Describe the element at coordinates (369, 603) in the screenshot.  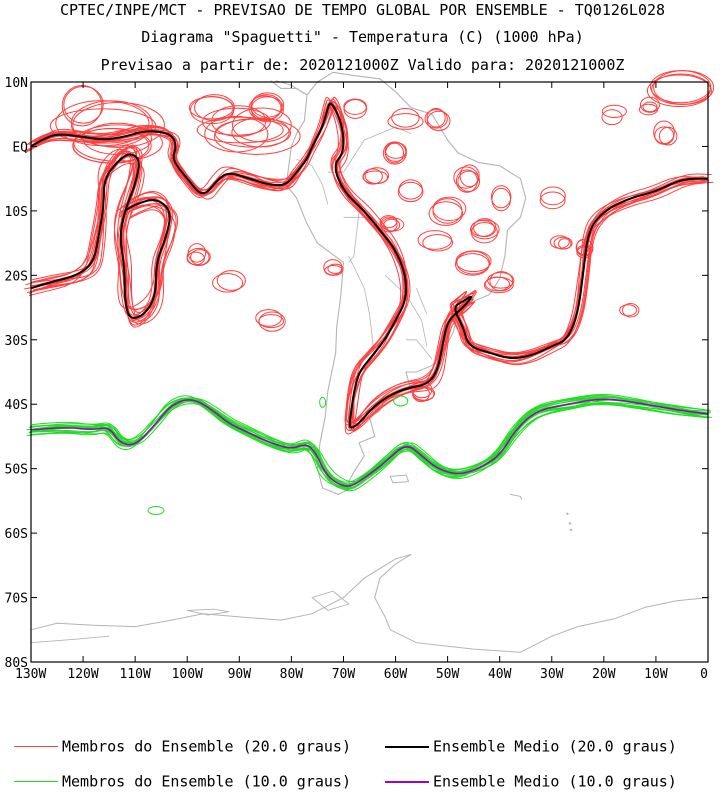
I see `coast-antarctica` at that location.